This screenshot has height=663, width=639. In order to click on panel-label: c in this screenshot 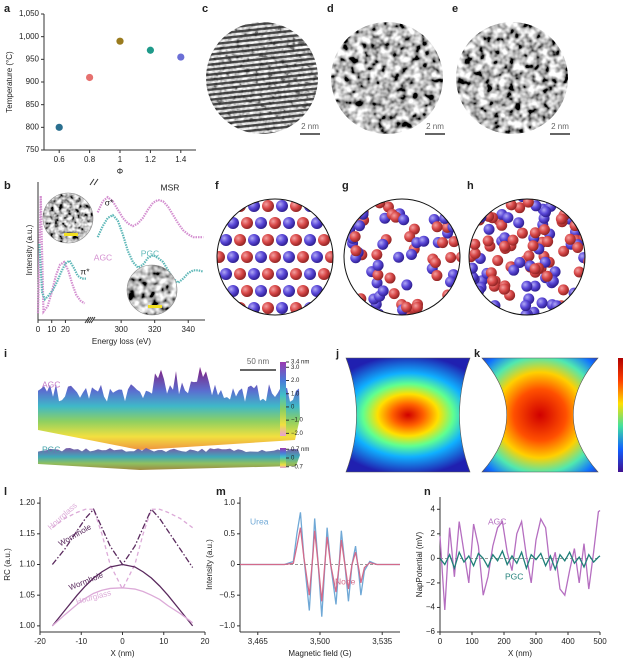, I will do `click(205, 9)`.